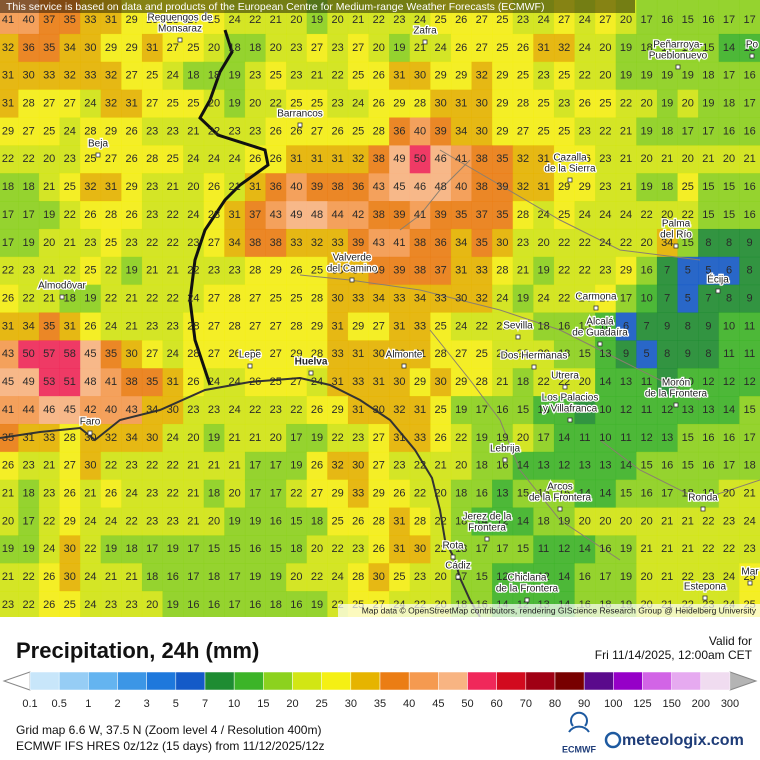 The height and width of the screenshot is (760, 760). Describe the element at coordinates (750, 572) in the screenshot. I see `place-label: Mar` at that location.